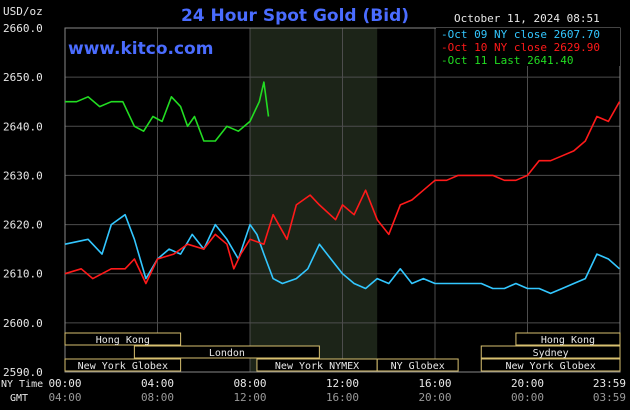 This screenshot has width=630, height=410. I want to click on y-tick-label: 2620.0, so click(23, 225).